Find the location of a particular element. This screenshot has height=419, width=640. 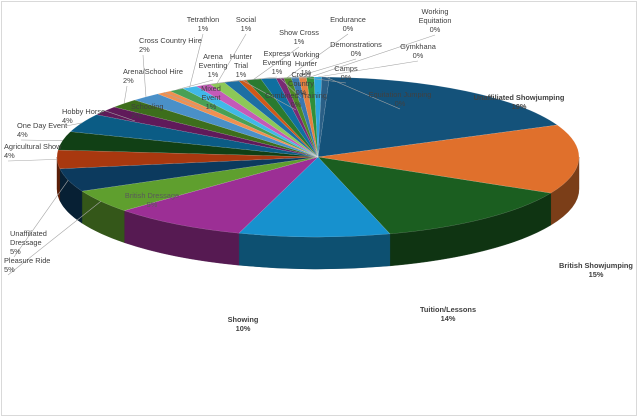

slice-cross-country-hire is located at coordinates (226, 125).